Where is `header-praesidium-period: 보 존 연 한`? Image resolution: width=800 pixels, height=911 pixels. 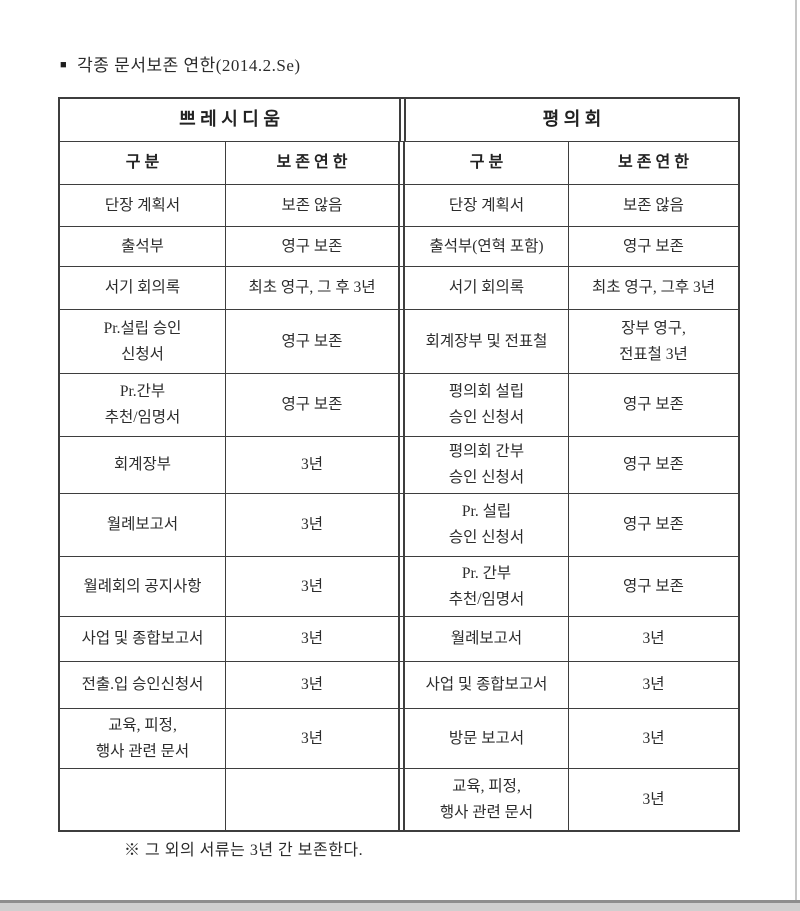
header-praesidium-period: 보 존 연 한 is located at coordinates (312, 162).